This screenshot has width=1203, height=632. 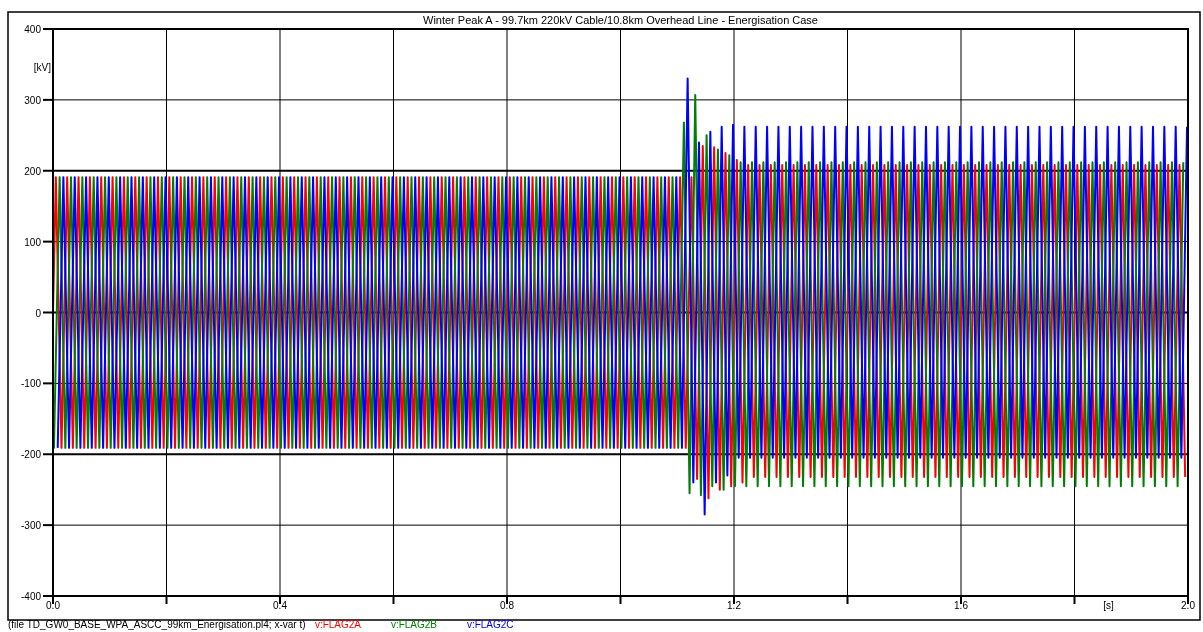 I want to click on y-tick-label: 400, so click(x=33, y=29).